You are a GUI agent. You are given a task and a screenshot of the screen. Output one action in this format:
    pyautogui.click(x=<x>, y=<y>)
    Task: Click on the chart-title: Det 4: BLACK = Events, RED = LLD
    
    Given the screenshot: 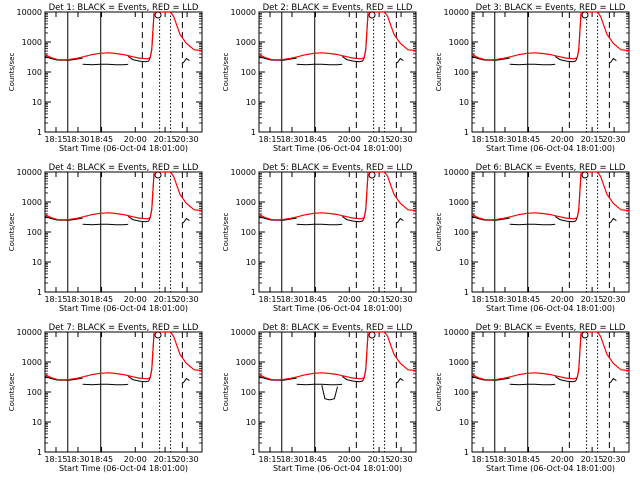 What is the action you would take?
    pyautogui.click(x=124, y=168)
    